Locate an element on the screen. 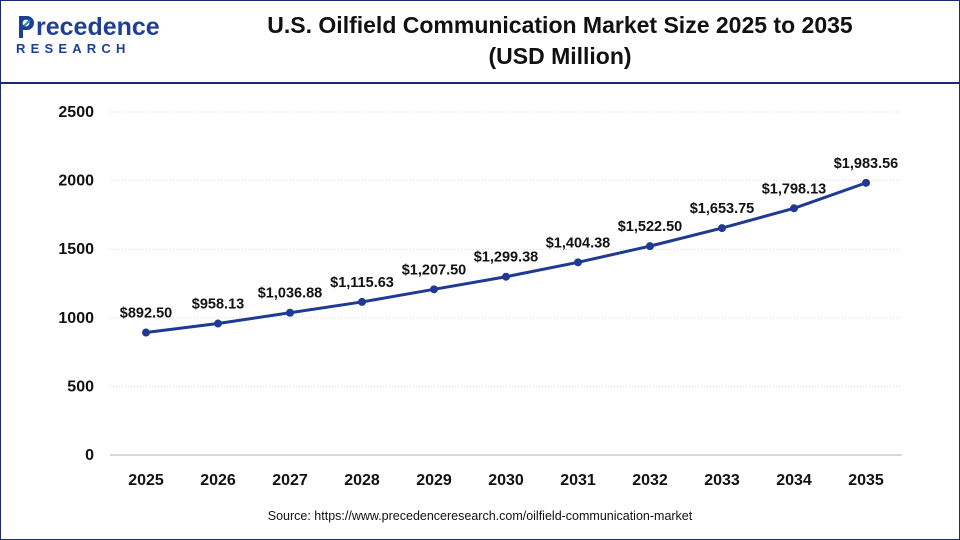  x-tick-label: 2027 is located at coordinates (290, 480).